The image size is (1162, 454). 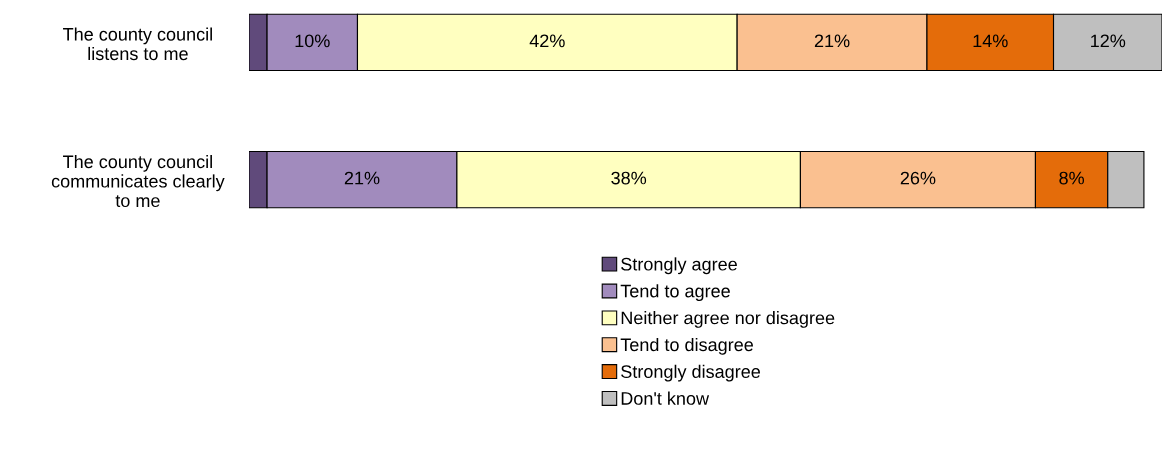 What do you see at coordinates (918, 178) in the screenshot?
I see `data-label: 26%` at bounding box center [918, 178].